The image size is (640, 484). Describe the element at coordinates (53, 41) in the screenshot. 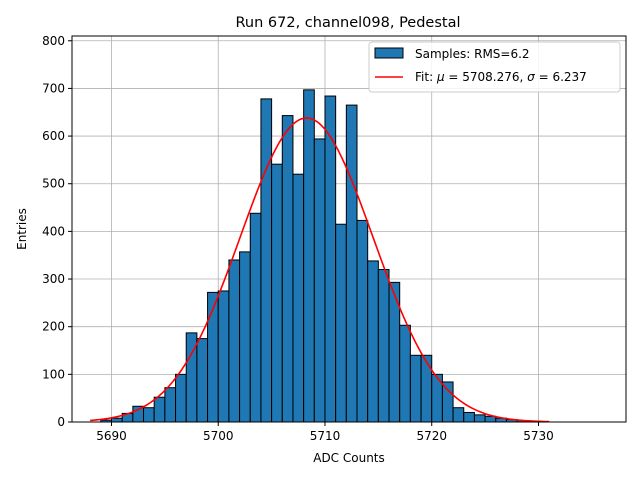

I see `y-tick-label: 800` at that location.